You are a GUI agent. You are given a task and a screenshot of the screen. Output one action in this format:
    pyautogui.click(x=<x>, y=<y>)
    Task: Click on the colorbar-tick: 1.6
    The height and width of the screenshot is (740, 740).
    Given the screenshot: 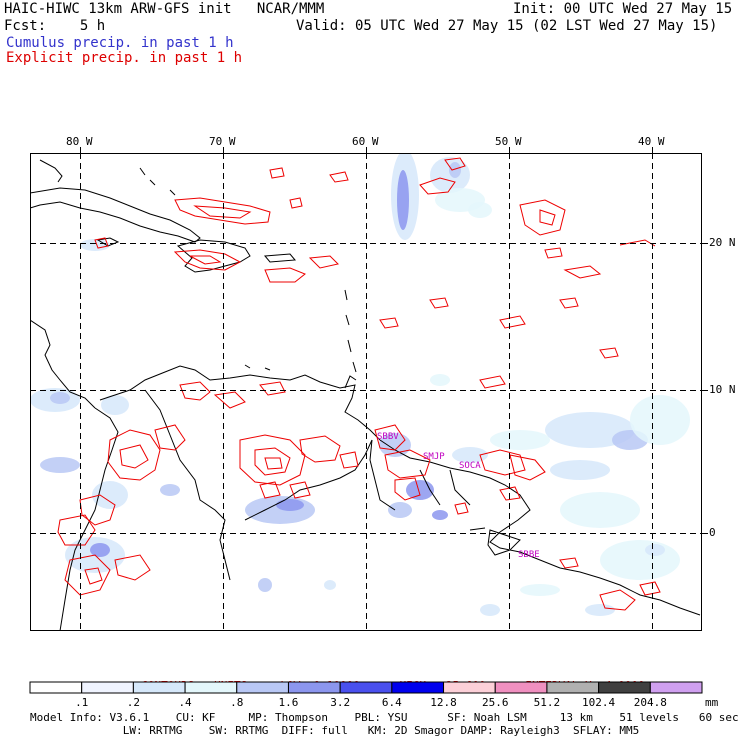 What is the action you would take?
    pyautogui.click(x=288, y=702)
    